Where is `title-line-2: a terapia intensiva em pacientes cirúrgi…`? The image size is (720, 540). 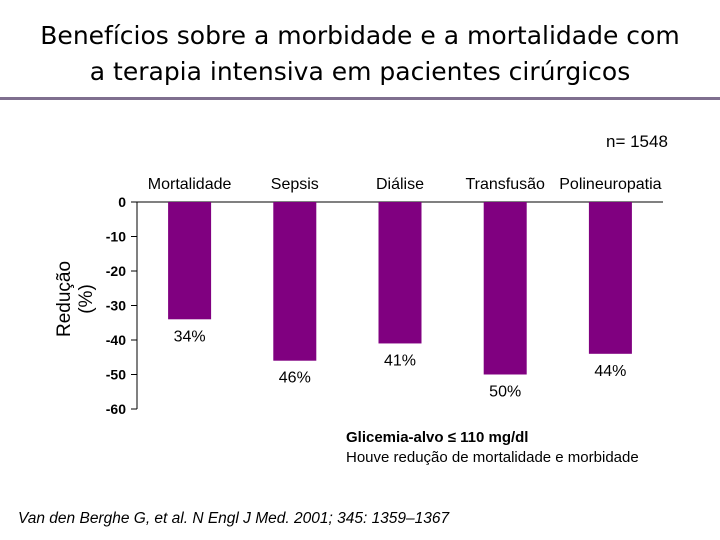
title-line-2: a terapia intensiva em pacientes cirúrgi… is located at coordinates (360, 71).